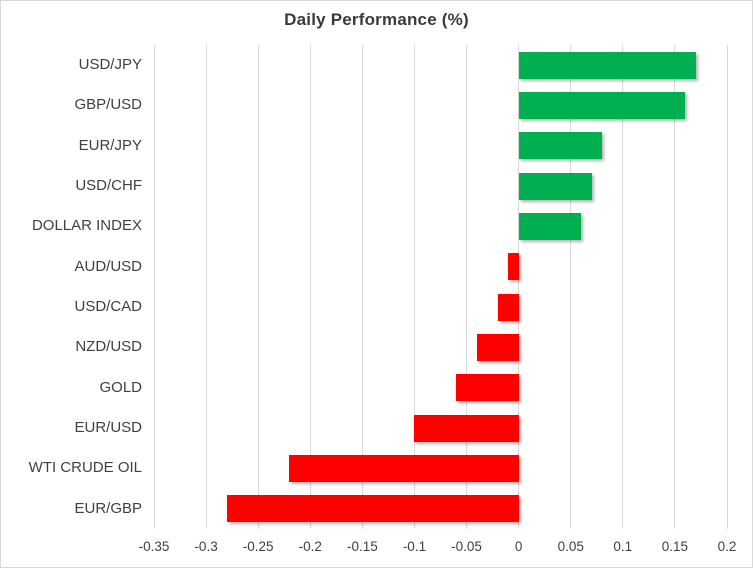 This screenshot has height=568, width=753. I want to click on gridline--0.05, so click(467, 287).